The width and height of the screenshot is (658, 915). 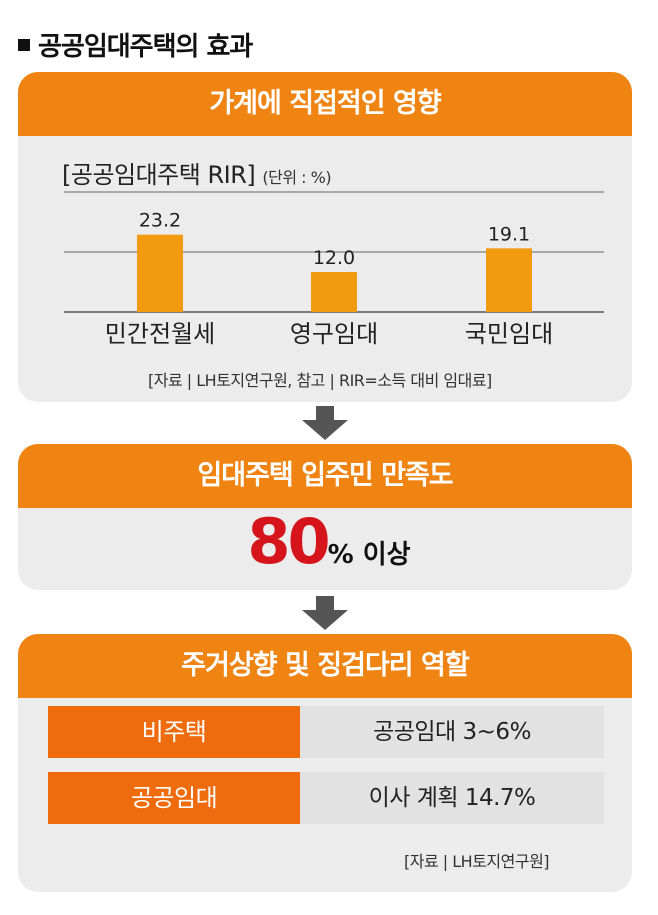 What do you see at coordinates (297, 177) in the screenshot?
I see `chart-unit: (단위 : %)` at bounding box center [297, 177].